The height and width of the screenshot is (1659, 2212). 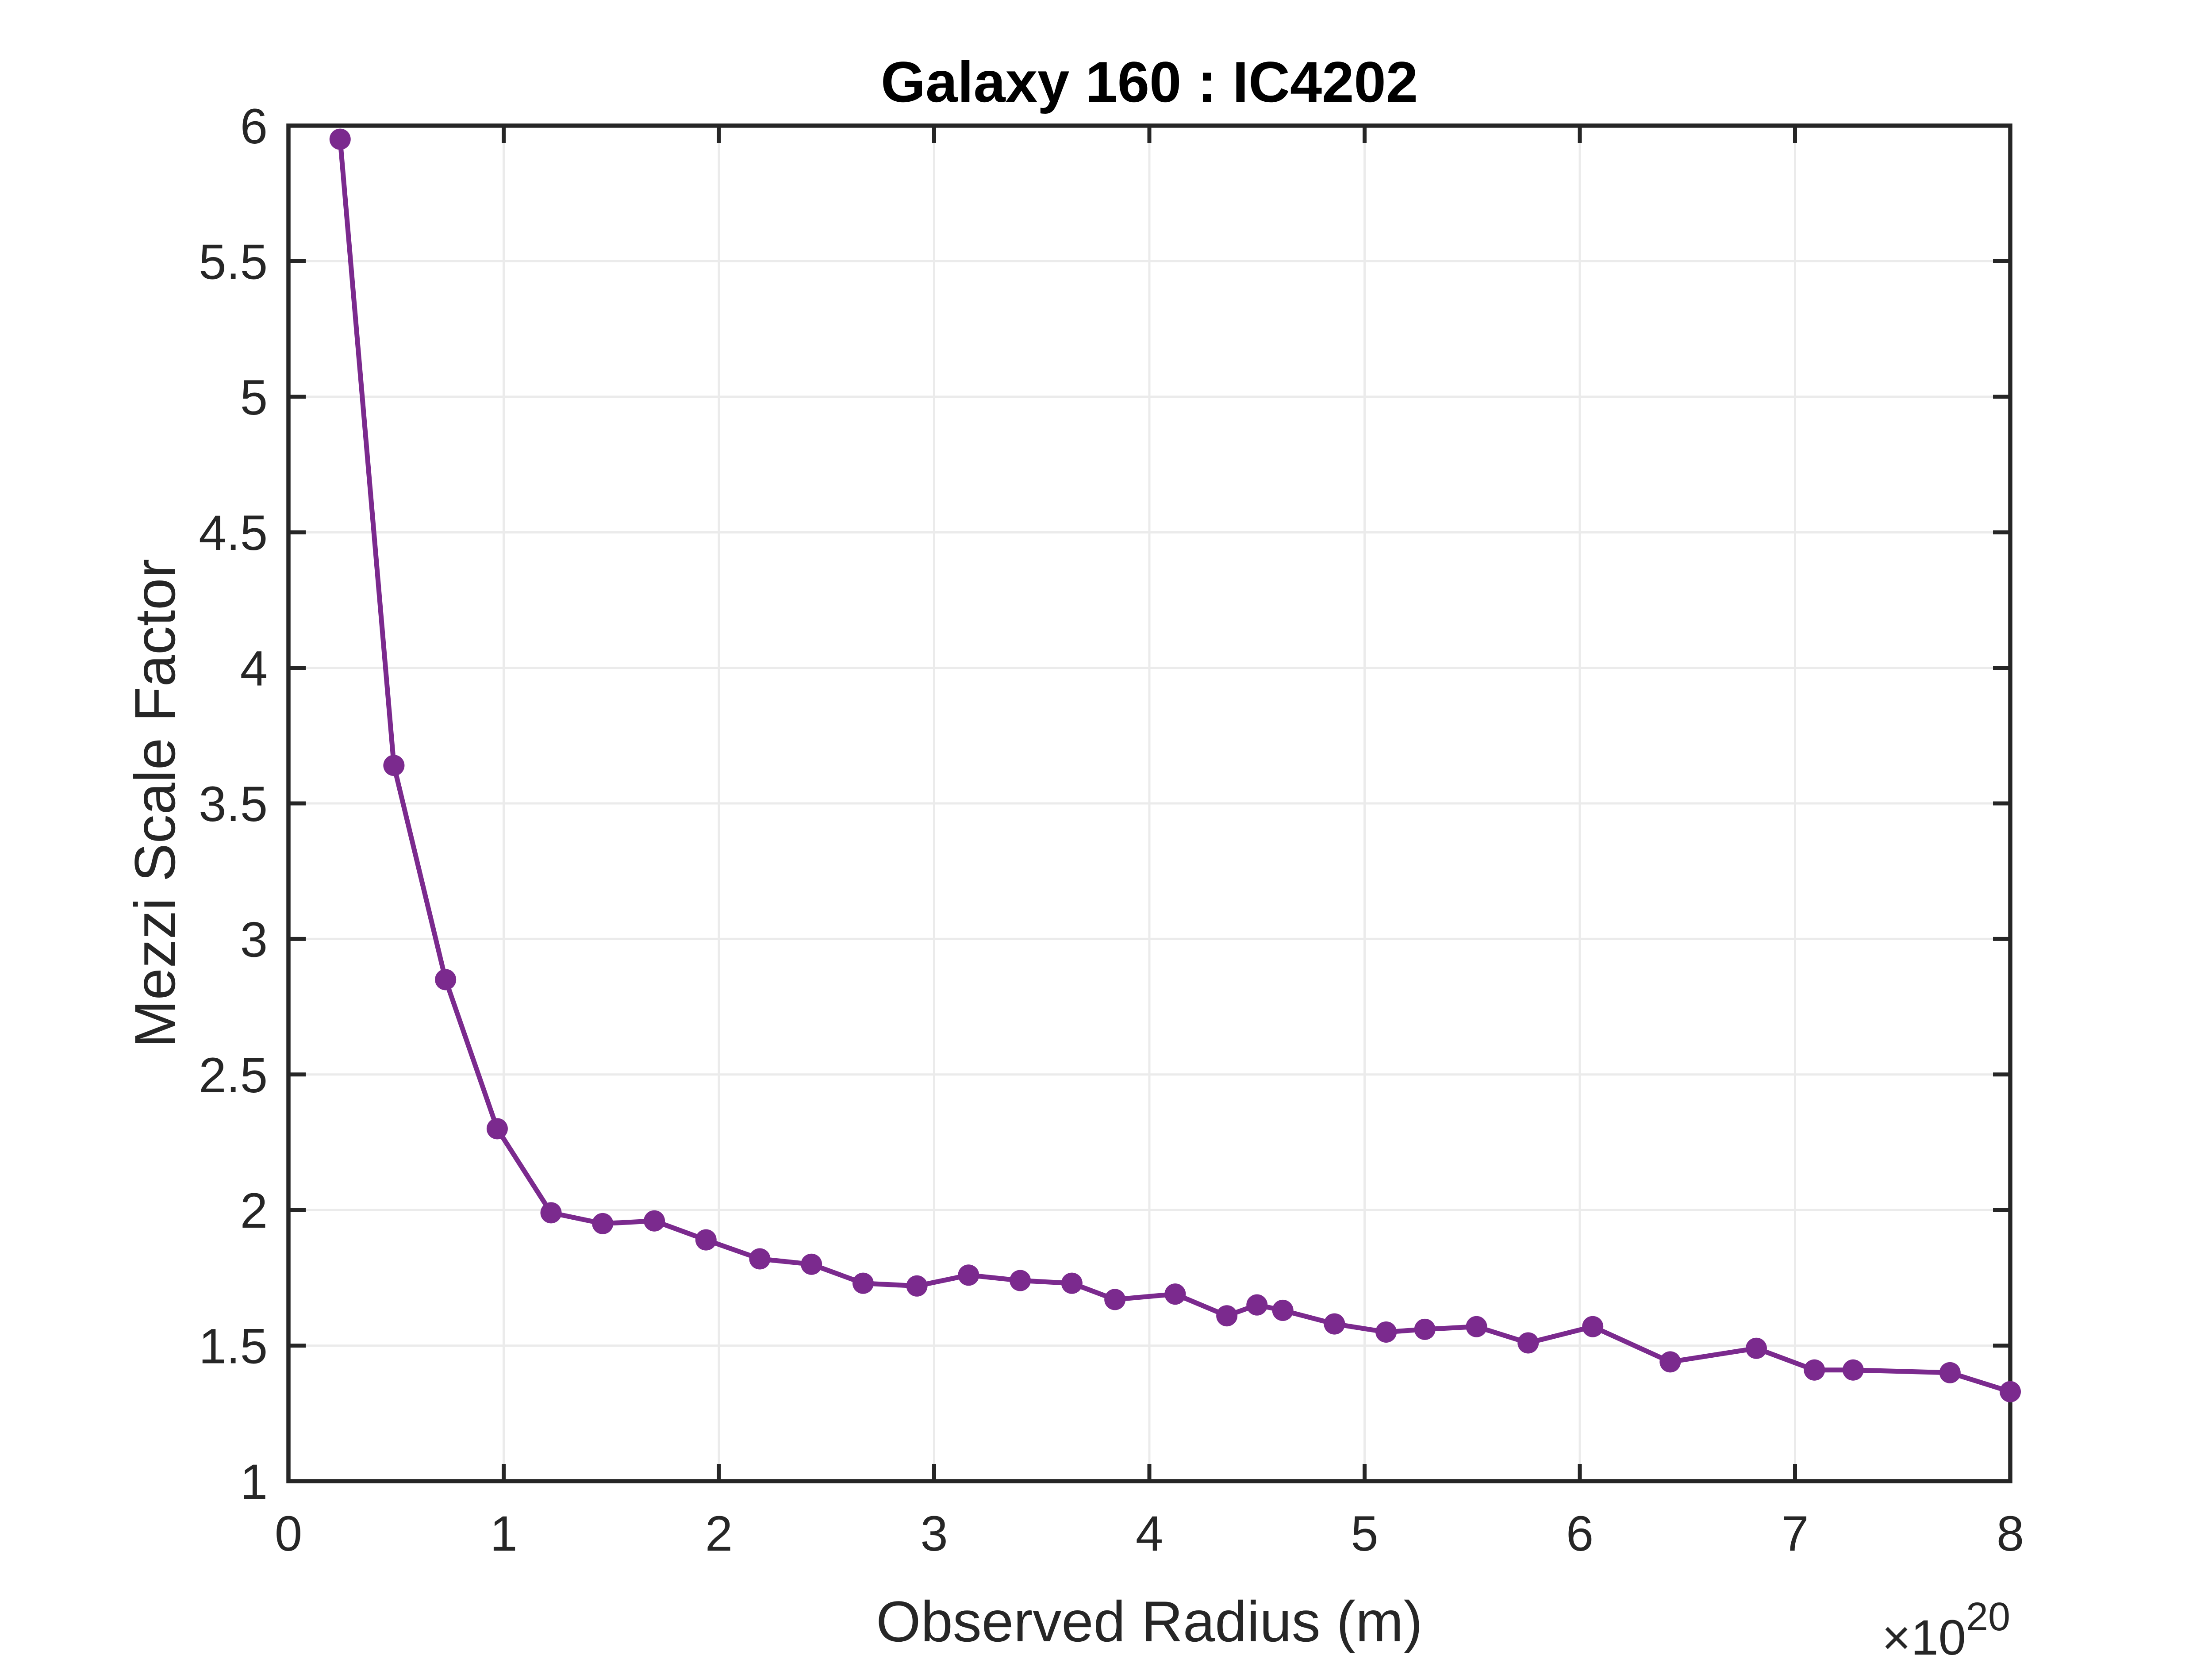 I want to click on chart-title: Galaxy 160 : IC4202, so click(x=1150, y=82).